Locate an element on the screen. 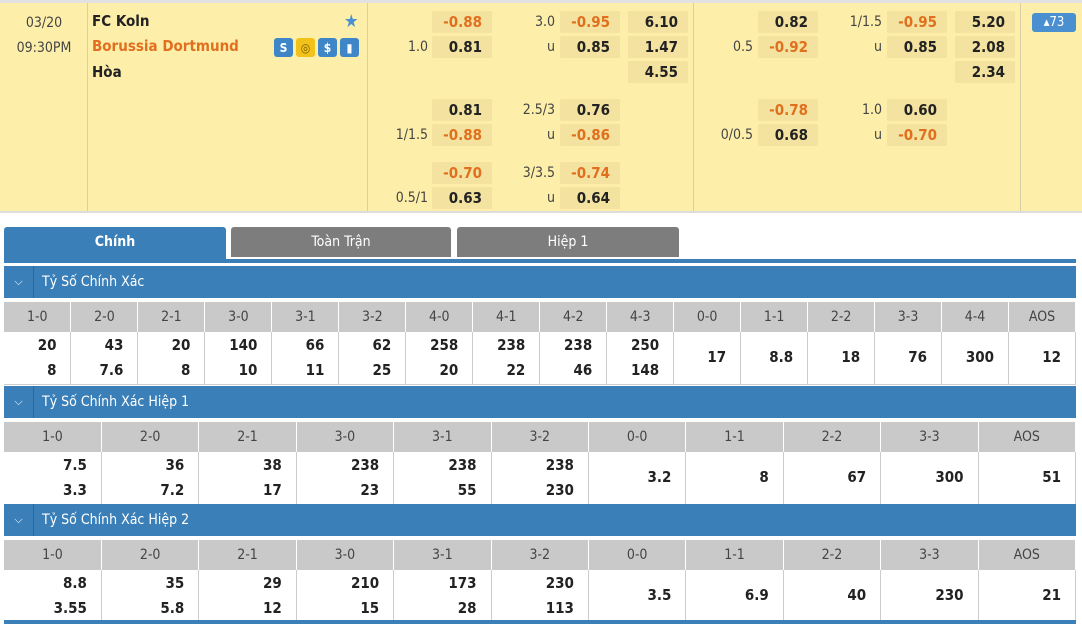  total-odds: 0.60 is located at coordinates (917, 110).